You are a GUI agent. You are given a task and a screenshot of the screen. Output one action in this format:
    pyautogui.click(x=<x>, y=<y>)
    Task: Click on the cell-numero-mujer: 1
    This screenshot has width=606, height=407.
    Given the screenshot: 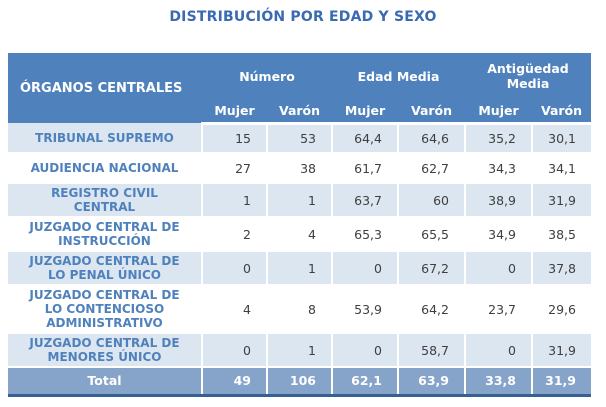 What is the action you would take?
    pyautogui.click(x=235, y=200)
    